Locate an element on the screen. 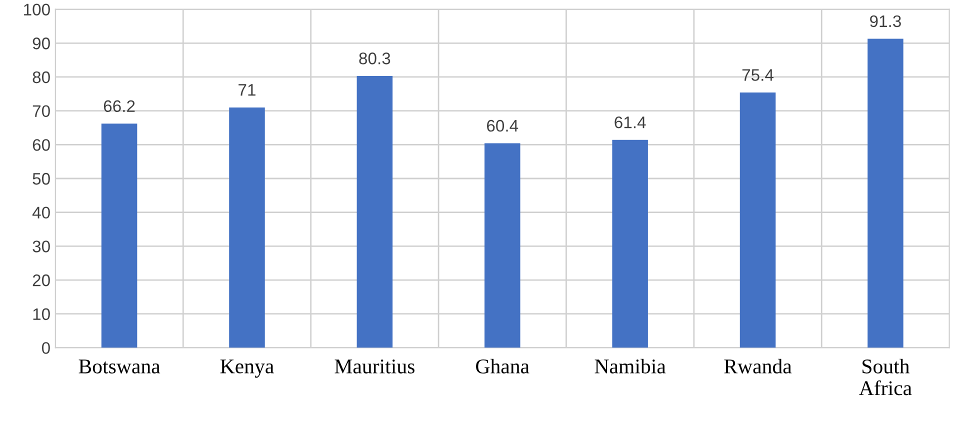 This screenshot has width=956, height=423. x-tick-label: Mauritius is located at coordinates (374, 366).